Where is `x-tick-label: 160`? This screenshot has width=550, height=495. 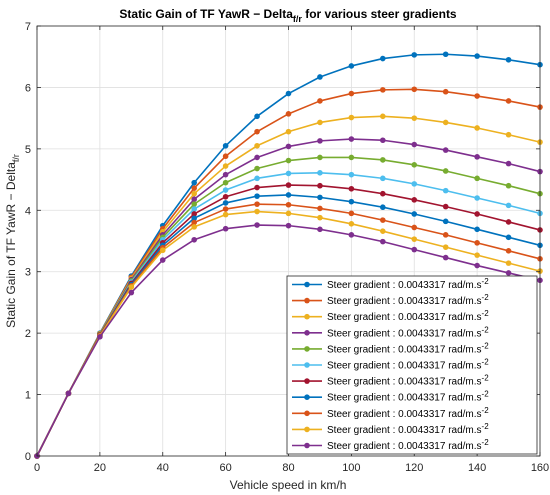
x-tick-label: 160 is located at coordinates (540, 468).